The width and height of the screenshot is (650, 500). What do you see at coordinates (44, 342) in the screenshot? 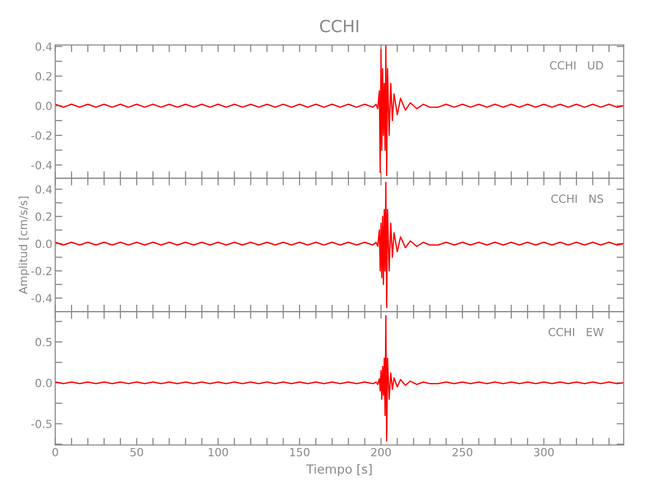
I see `y-tick-label: 0.5` at bounding box center [44, 342].